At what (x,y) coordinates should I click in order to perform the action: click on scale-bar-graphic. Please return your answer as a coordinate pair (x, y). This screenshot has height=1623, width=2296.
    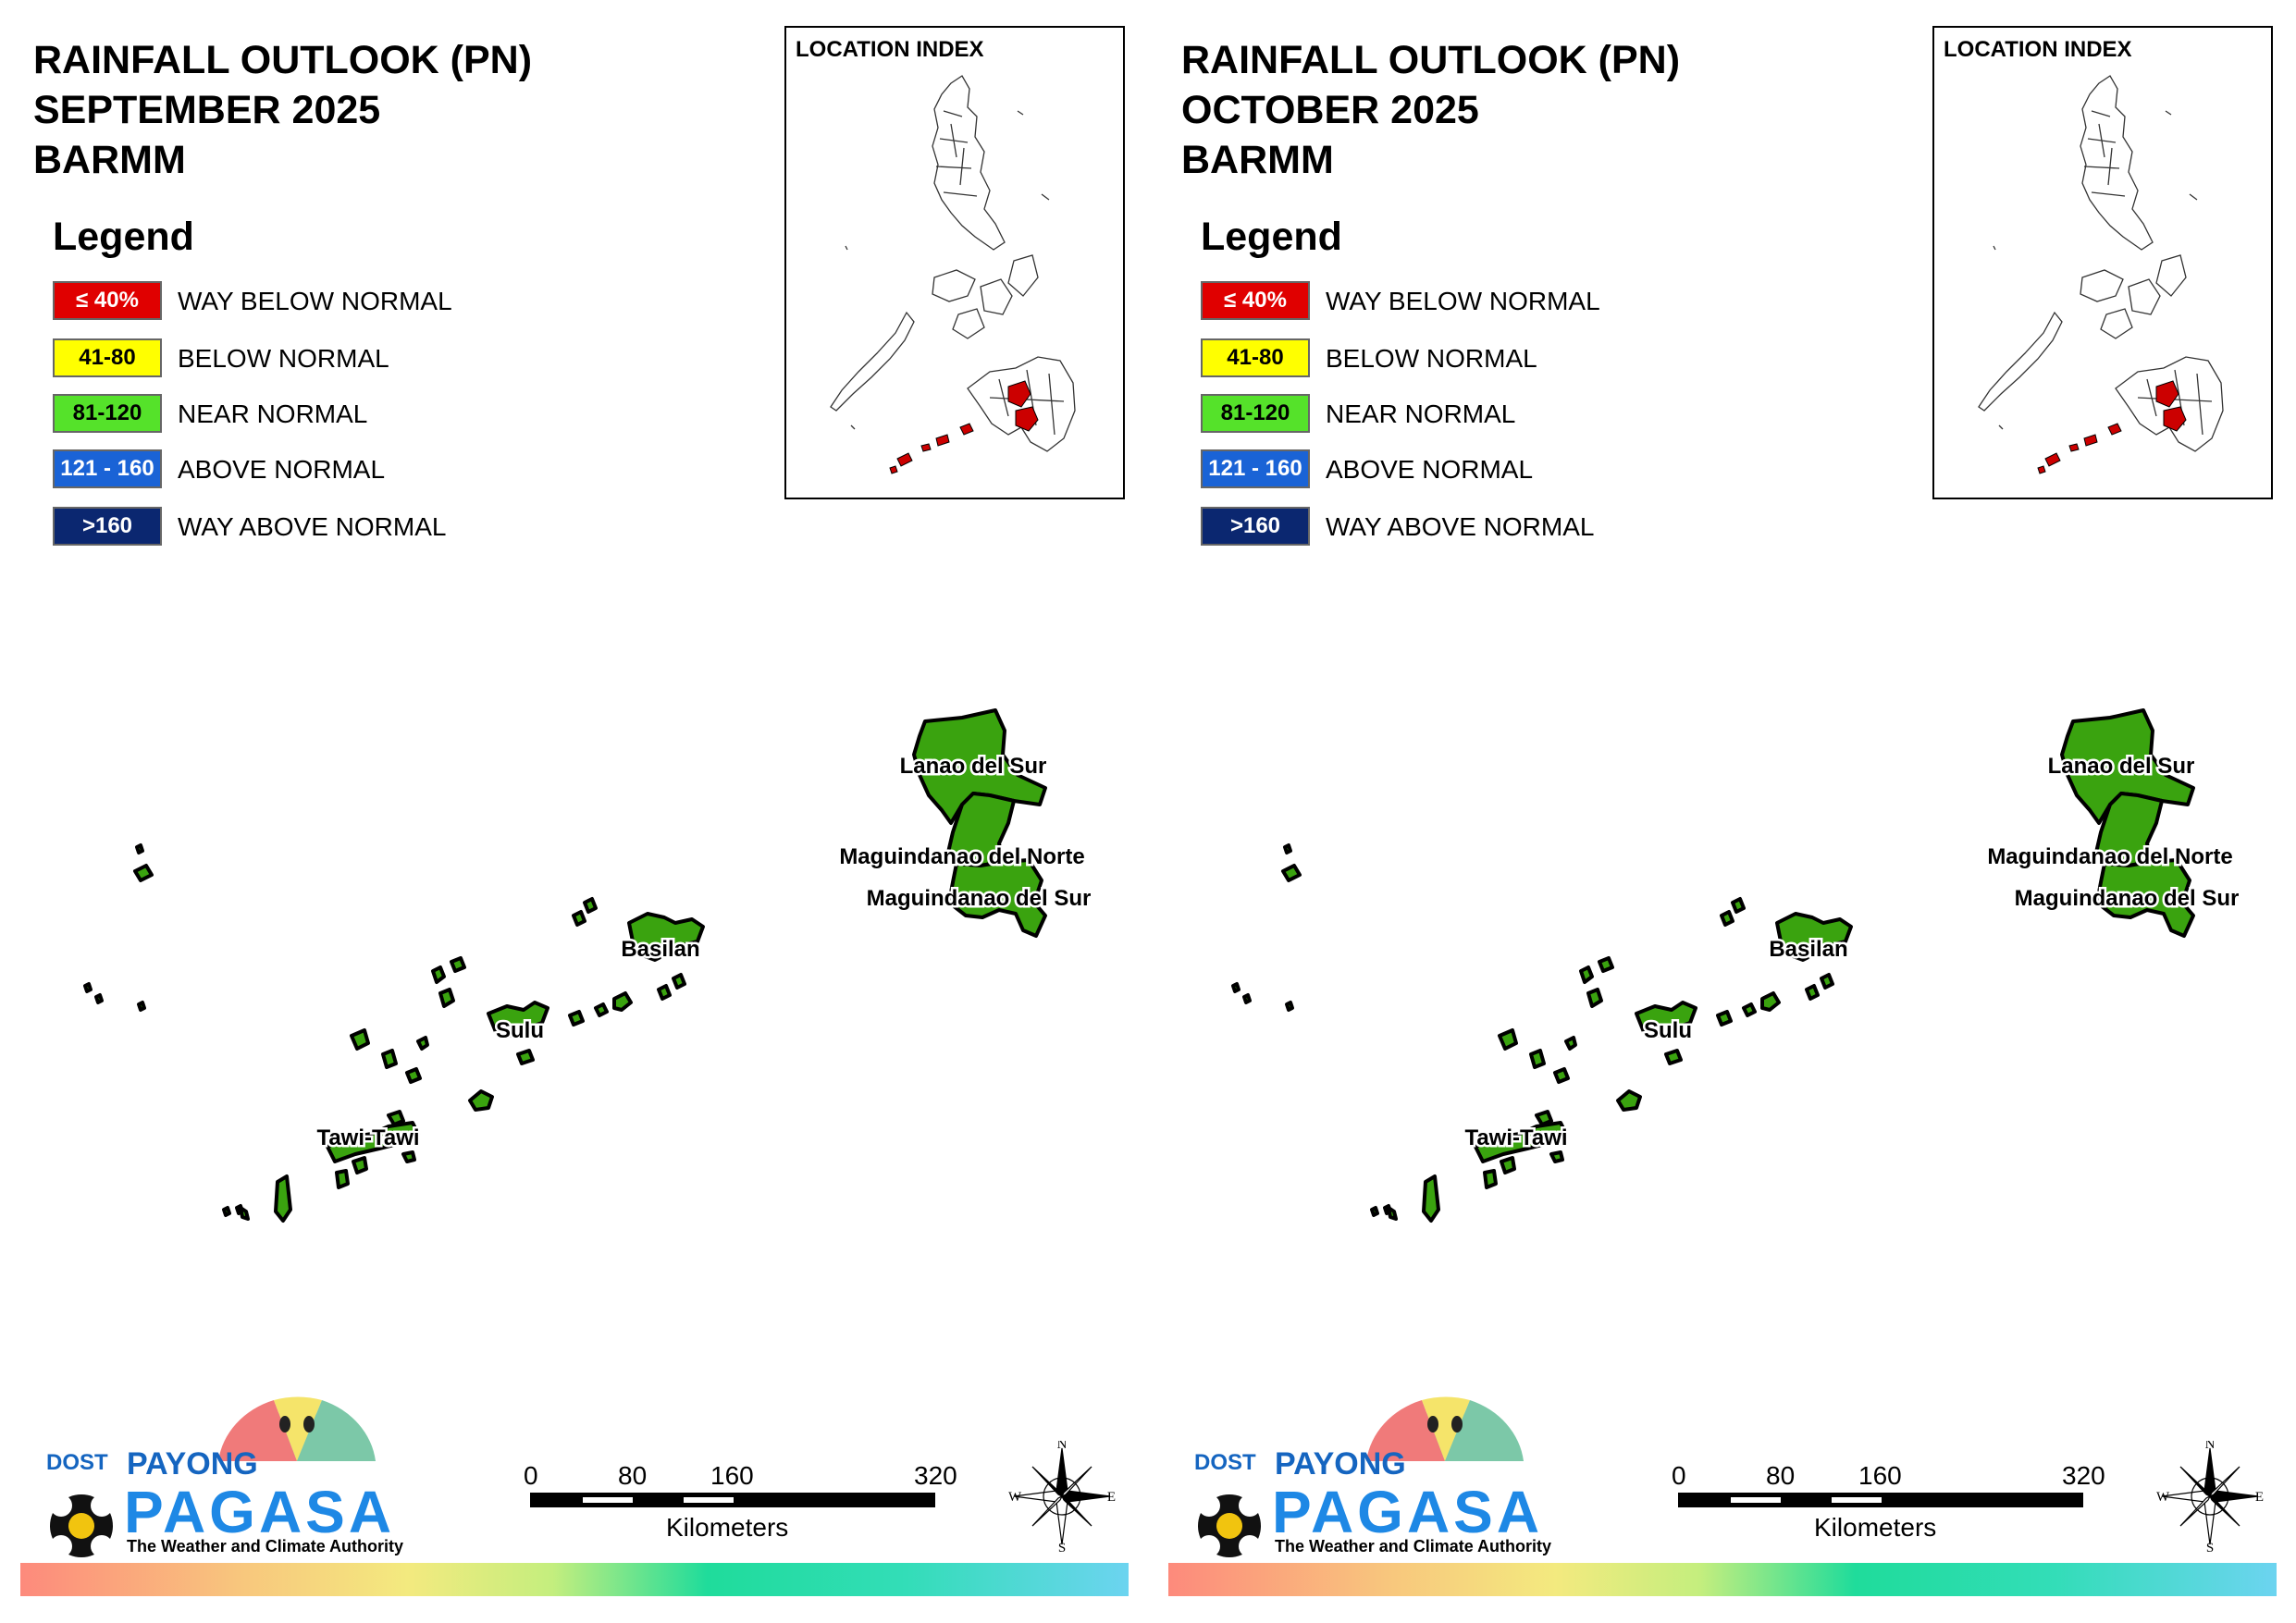
    Looking at the image, I should click on (732, 1500).